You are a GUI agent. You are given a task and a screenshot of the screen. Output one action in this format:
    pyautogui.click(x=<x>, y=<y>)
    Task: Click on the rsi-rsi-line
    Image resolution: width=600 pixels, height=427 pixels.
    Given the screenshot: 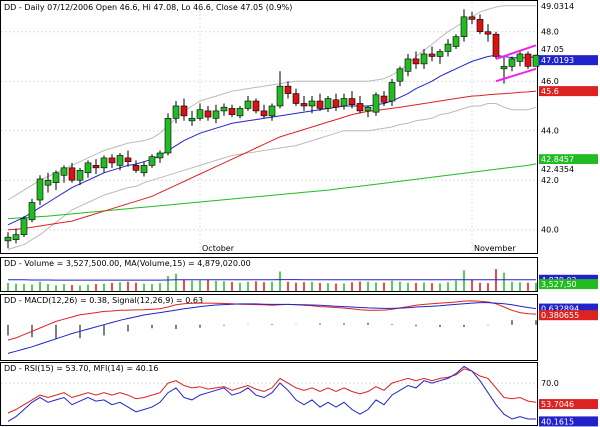 What is the action you would take?
    pyautogui.click(x=272, y=391)
    